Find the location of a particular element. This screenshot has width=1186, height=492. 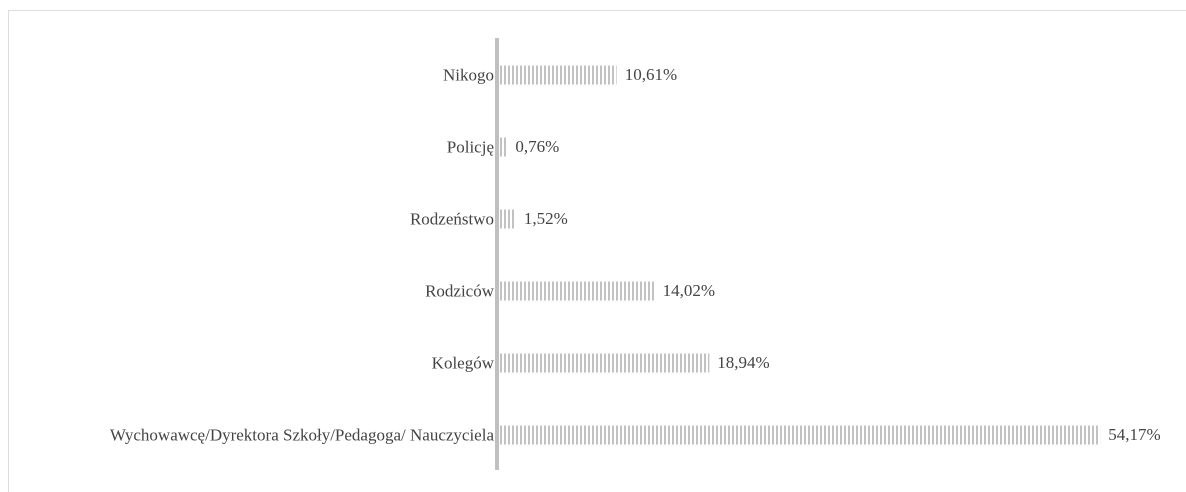

value-label: 18,94% is located at coordinates (743, 363).